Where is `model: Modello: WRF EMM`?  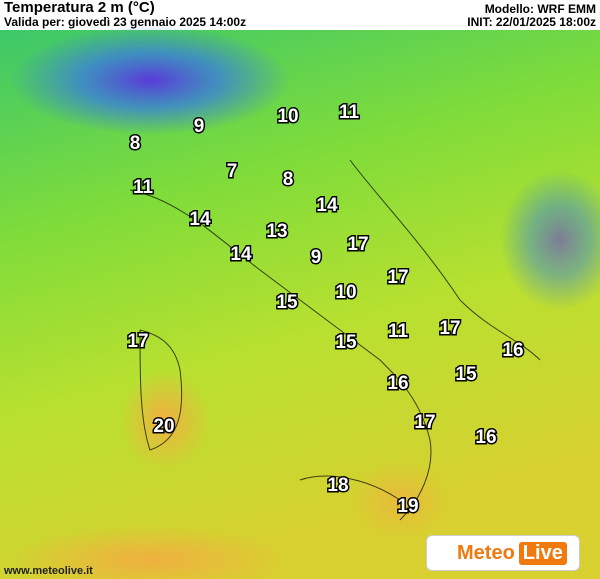 model: Modello: WRF EMM is located at coordinates (540, 9).